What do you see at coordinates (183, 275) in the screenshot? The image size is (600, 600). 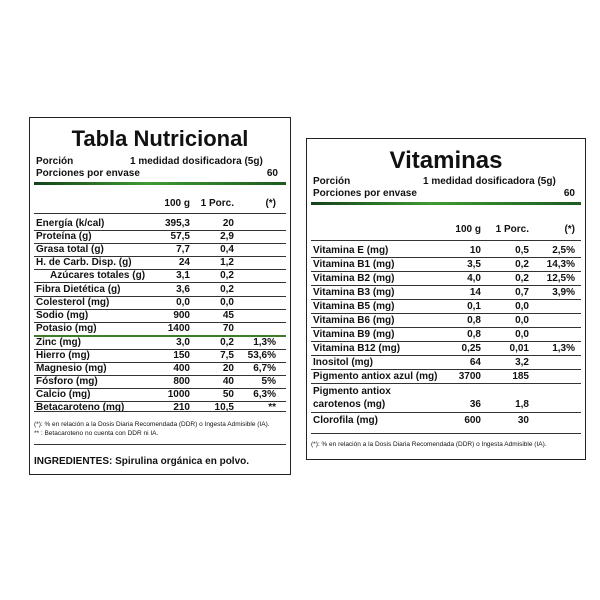 I see `row-value-100g: 3,1` at bounding box center [183, 275].